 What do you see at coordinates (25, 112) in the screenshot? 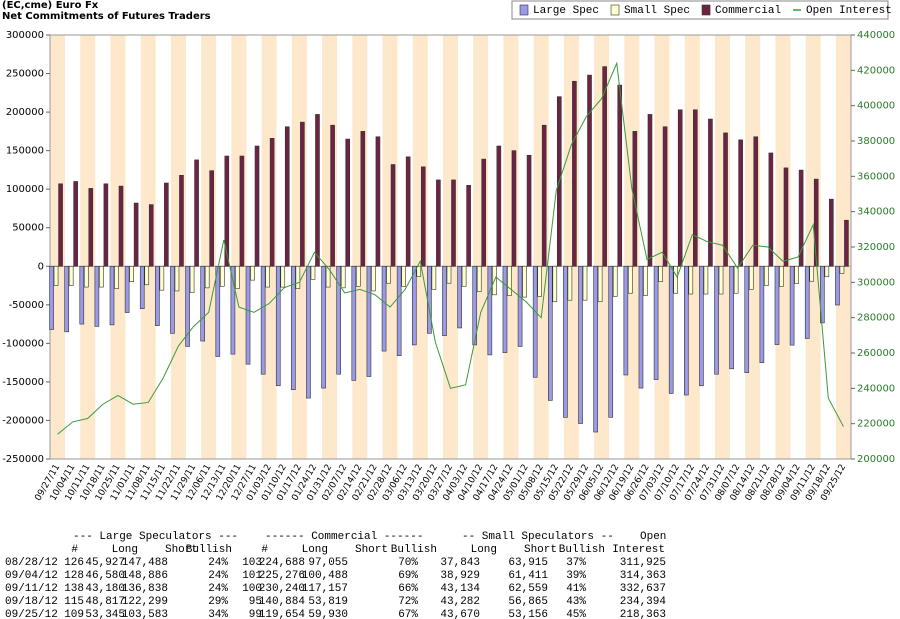
I see `y-tick-label: 200000` at bounding box center [25, 112].